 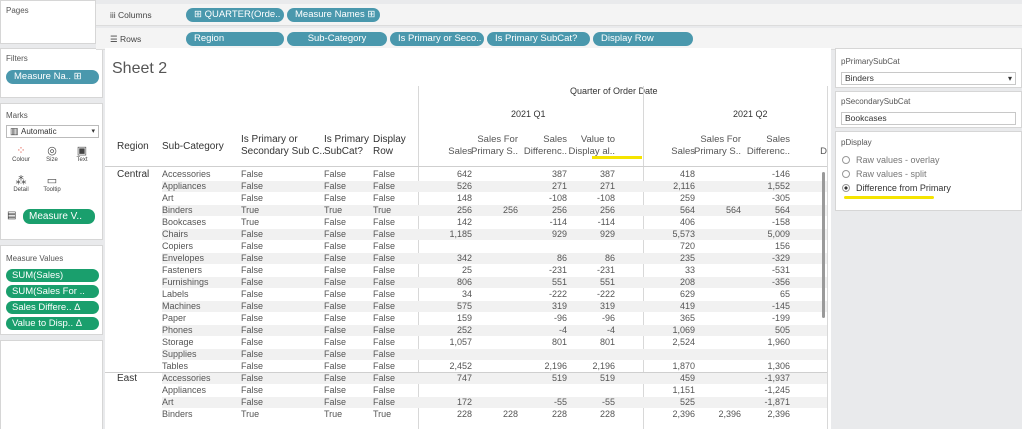 I want to click on mark-type-icon: ▥, so click(x=14, y=131).